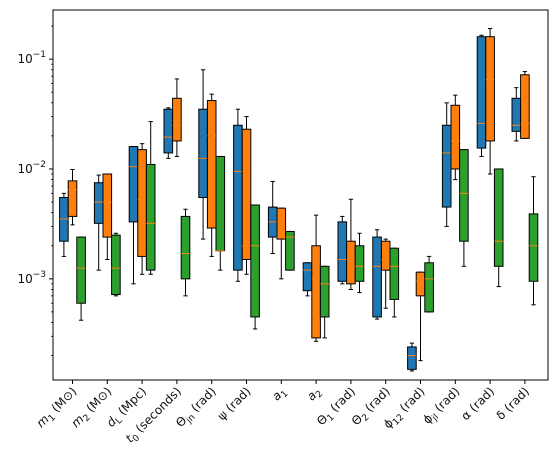 This screenshot has width=560, height=470. I want to click on y-tick-label: 10⁻³, so click(31, 278).